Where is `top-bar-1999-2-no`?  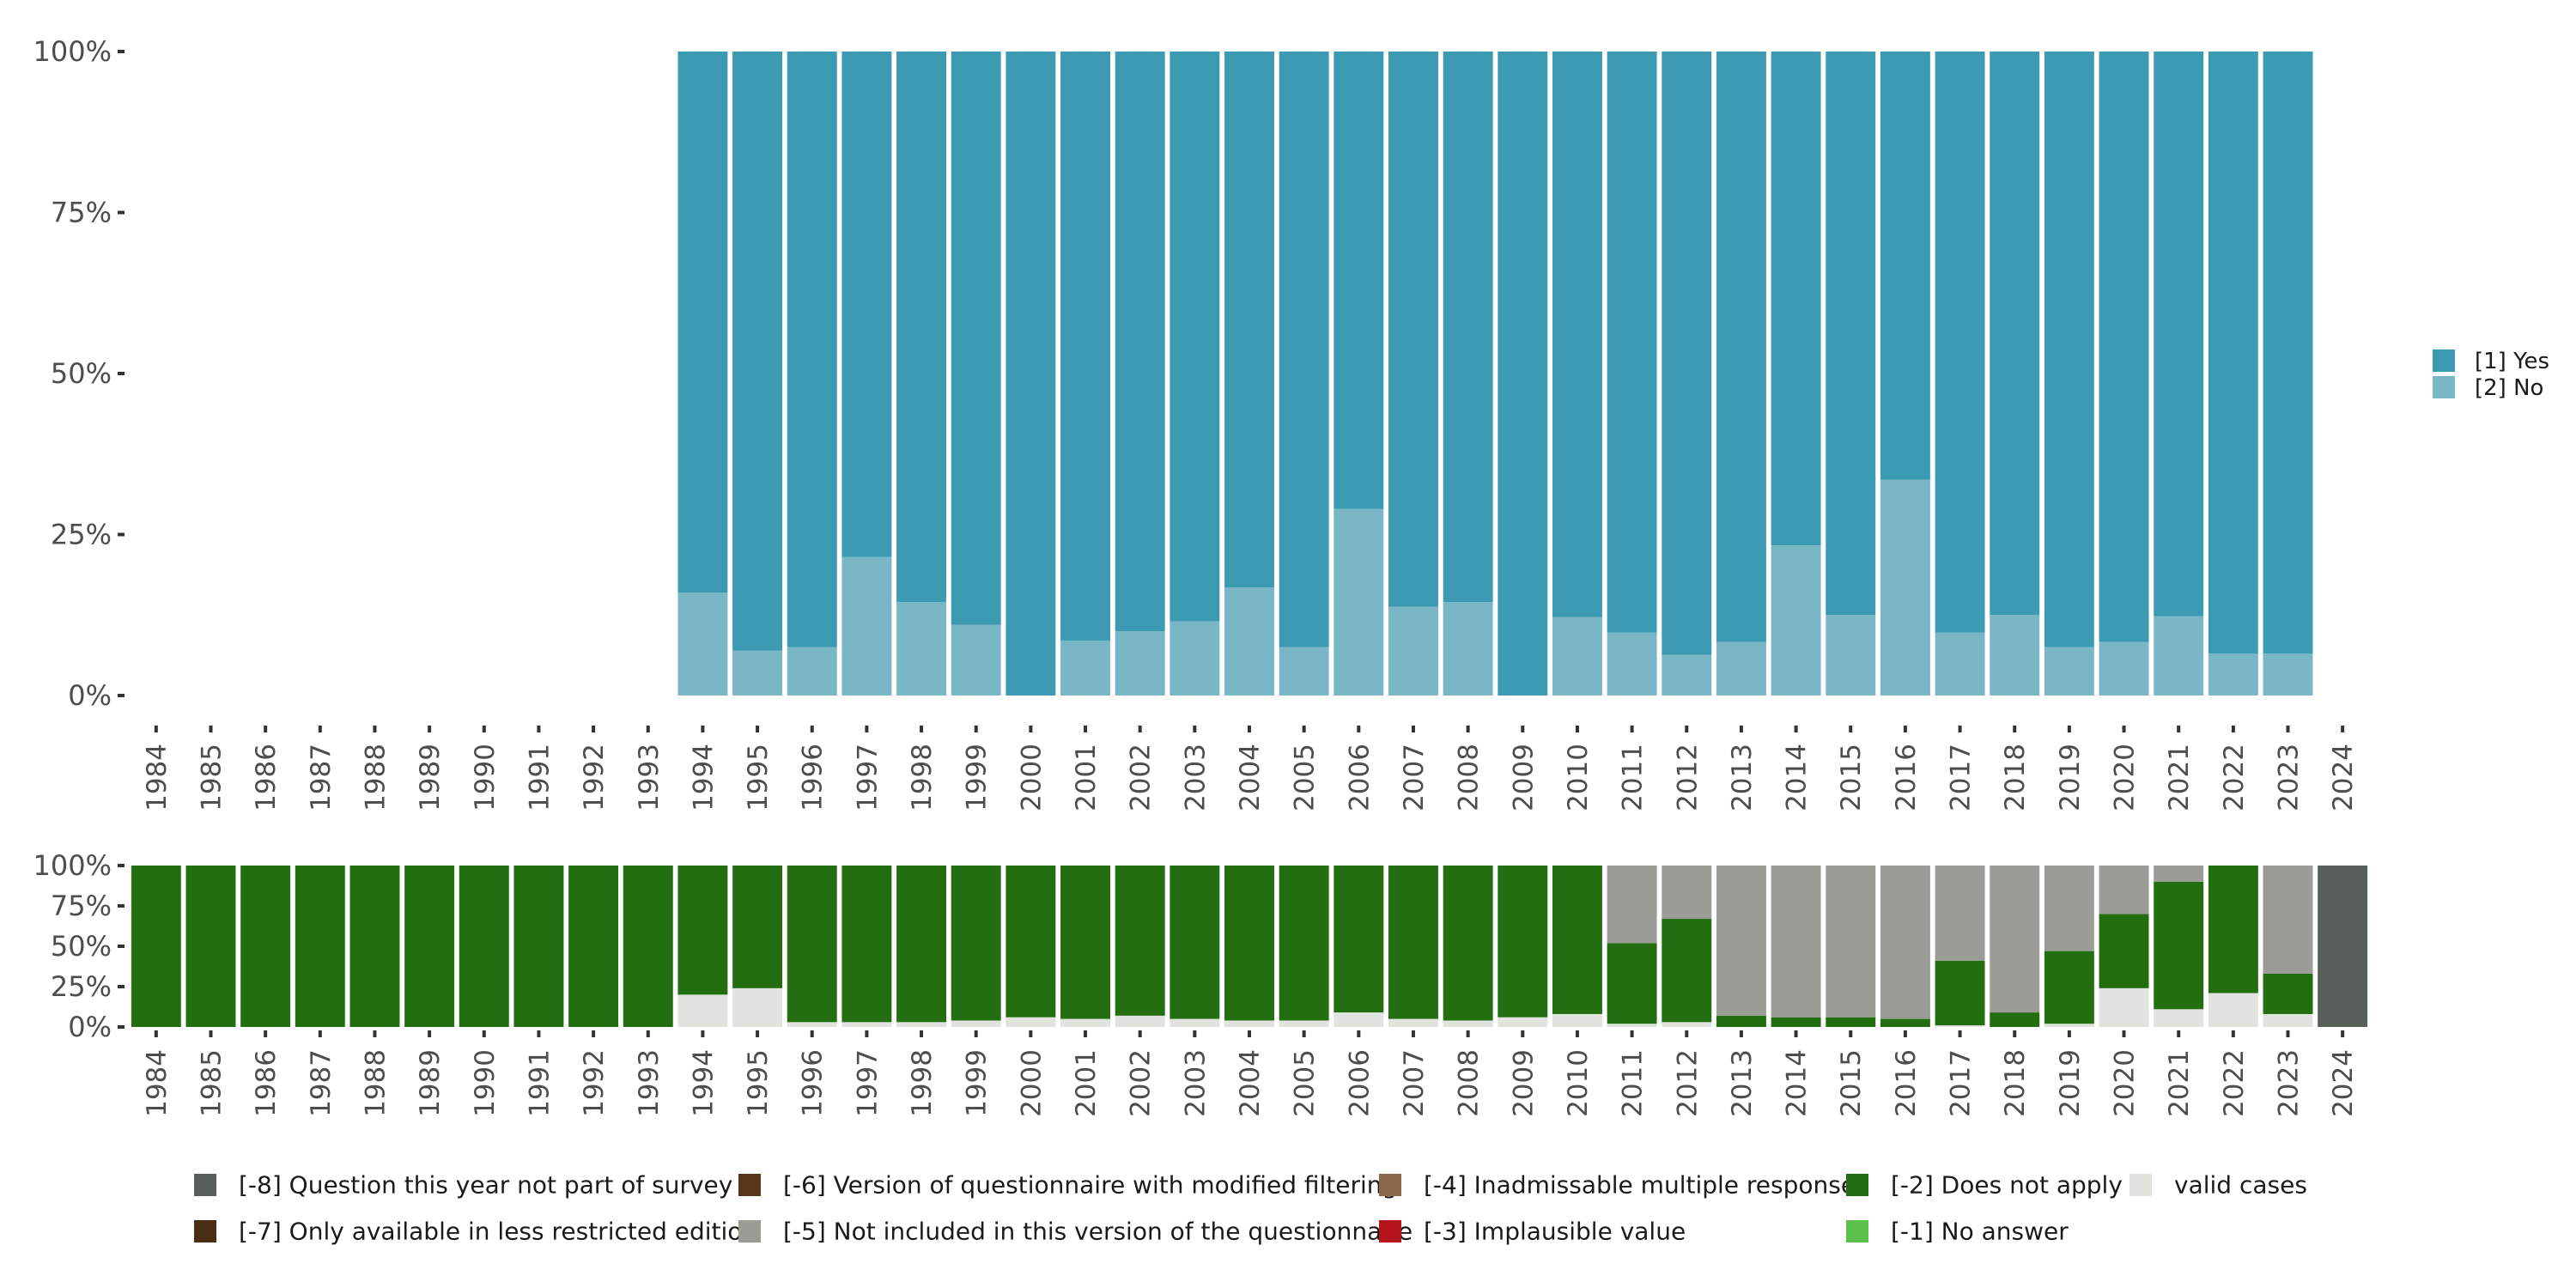
top-bar-1999-2-no is located at coordinates (976, 660).